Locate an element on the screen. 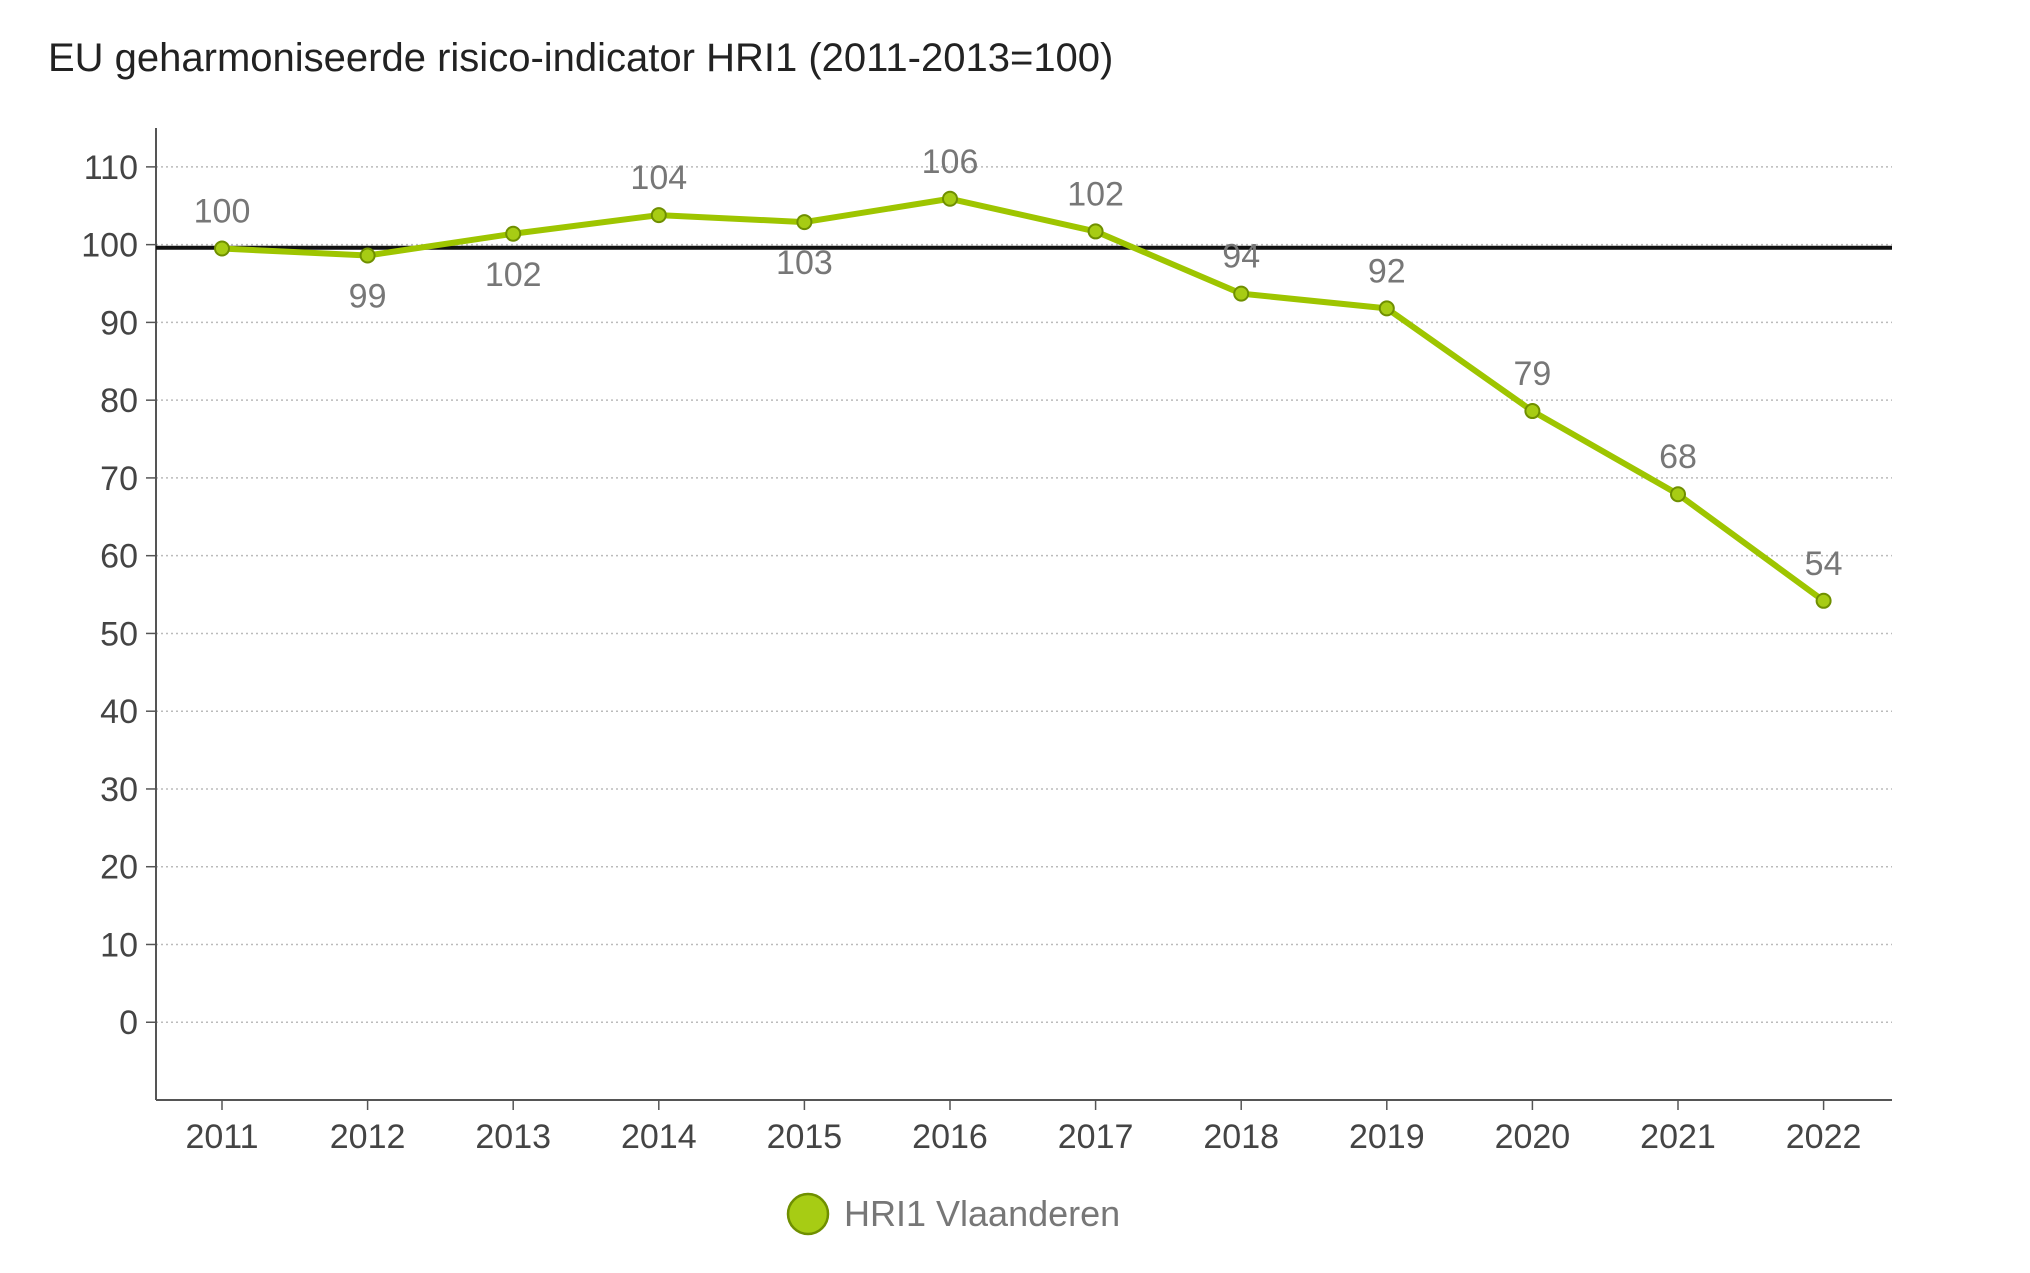 This screenshot has height=1273, width=2030. x-tick-label: 2022 is located at coordinates (1824, 1137).